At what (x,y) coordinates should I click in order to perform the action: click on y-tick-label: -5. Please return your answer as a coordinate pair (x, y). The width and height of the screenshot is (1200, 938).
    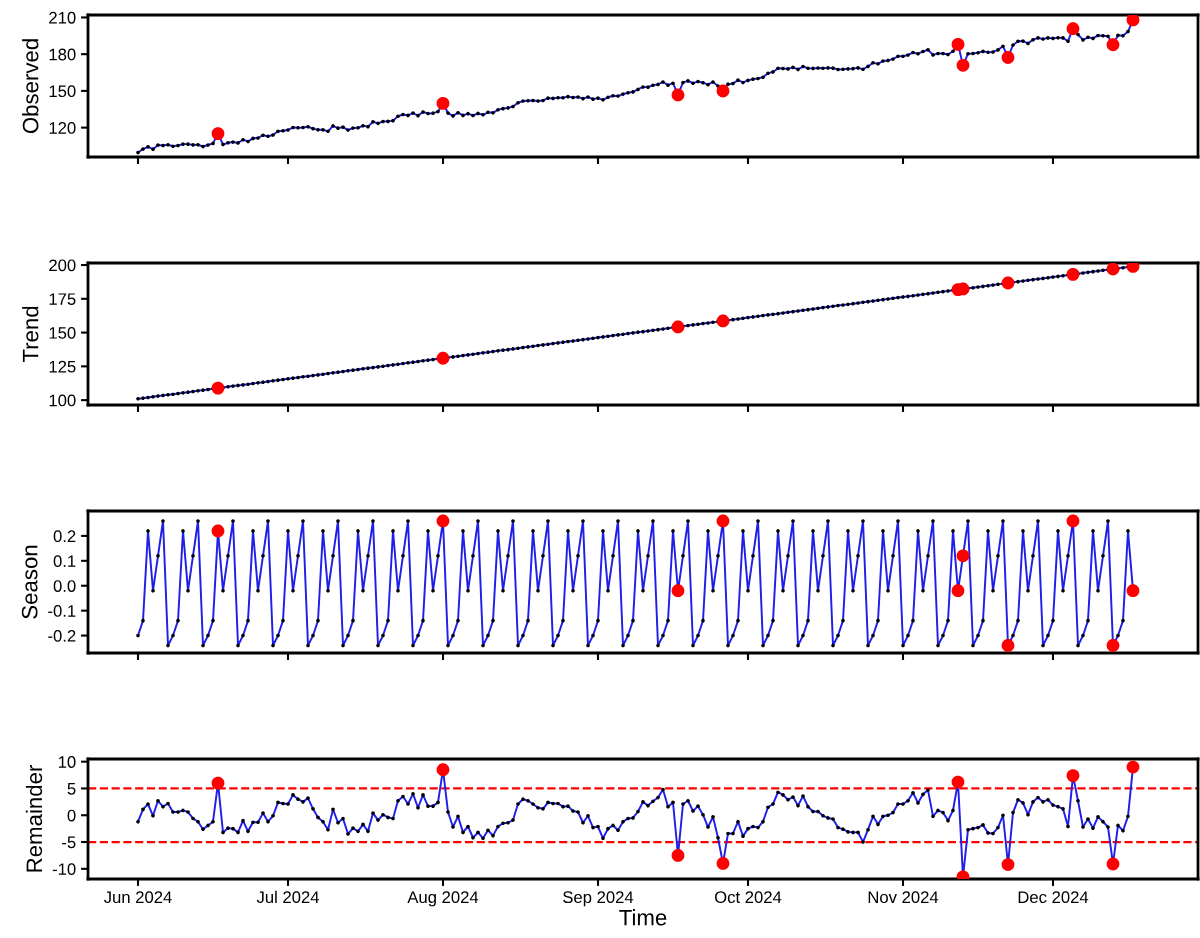
    Looking at the image, I should click on (69, 842).